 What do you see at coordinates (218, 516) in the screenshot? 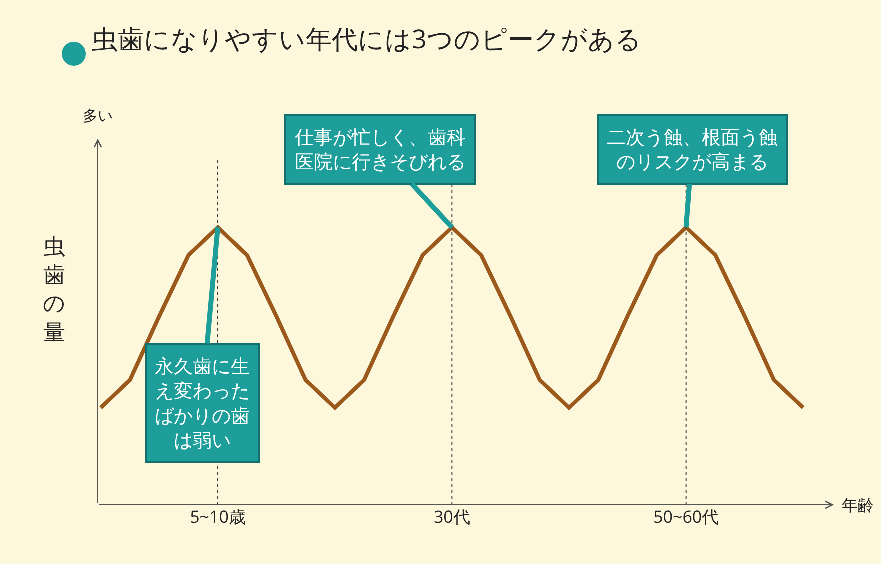
I see `x-tick-label: 5~10歳` at bounding box center [218, 516].